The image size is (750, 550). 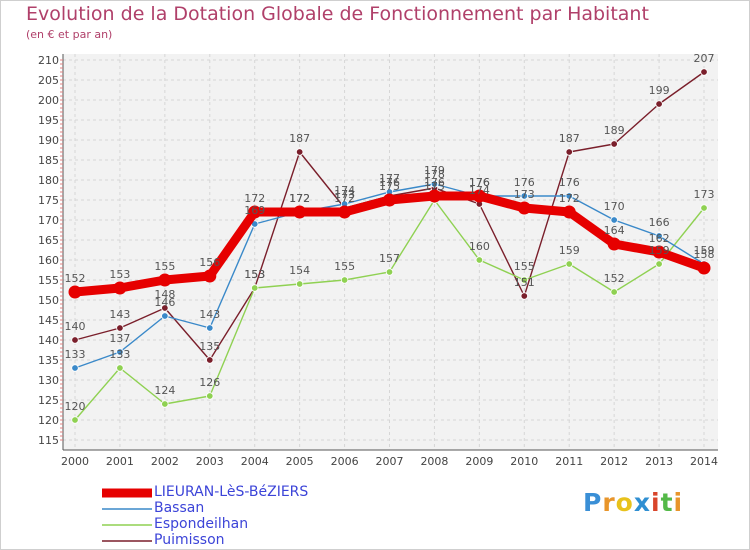 I want to click on data-label: 162, so click(x=659, y=238).